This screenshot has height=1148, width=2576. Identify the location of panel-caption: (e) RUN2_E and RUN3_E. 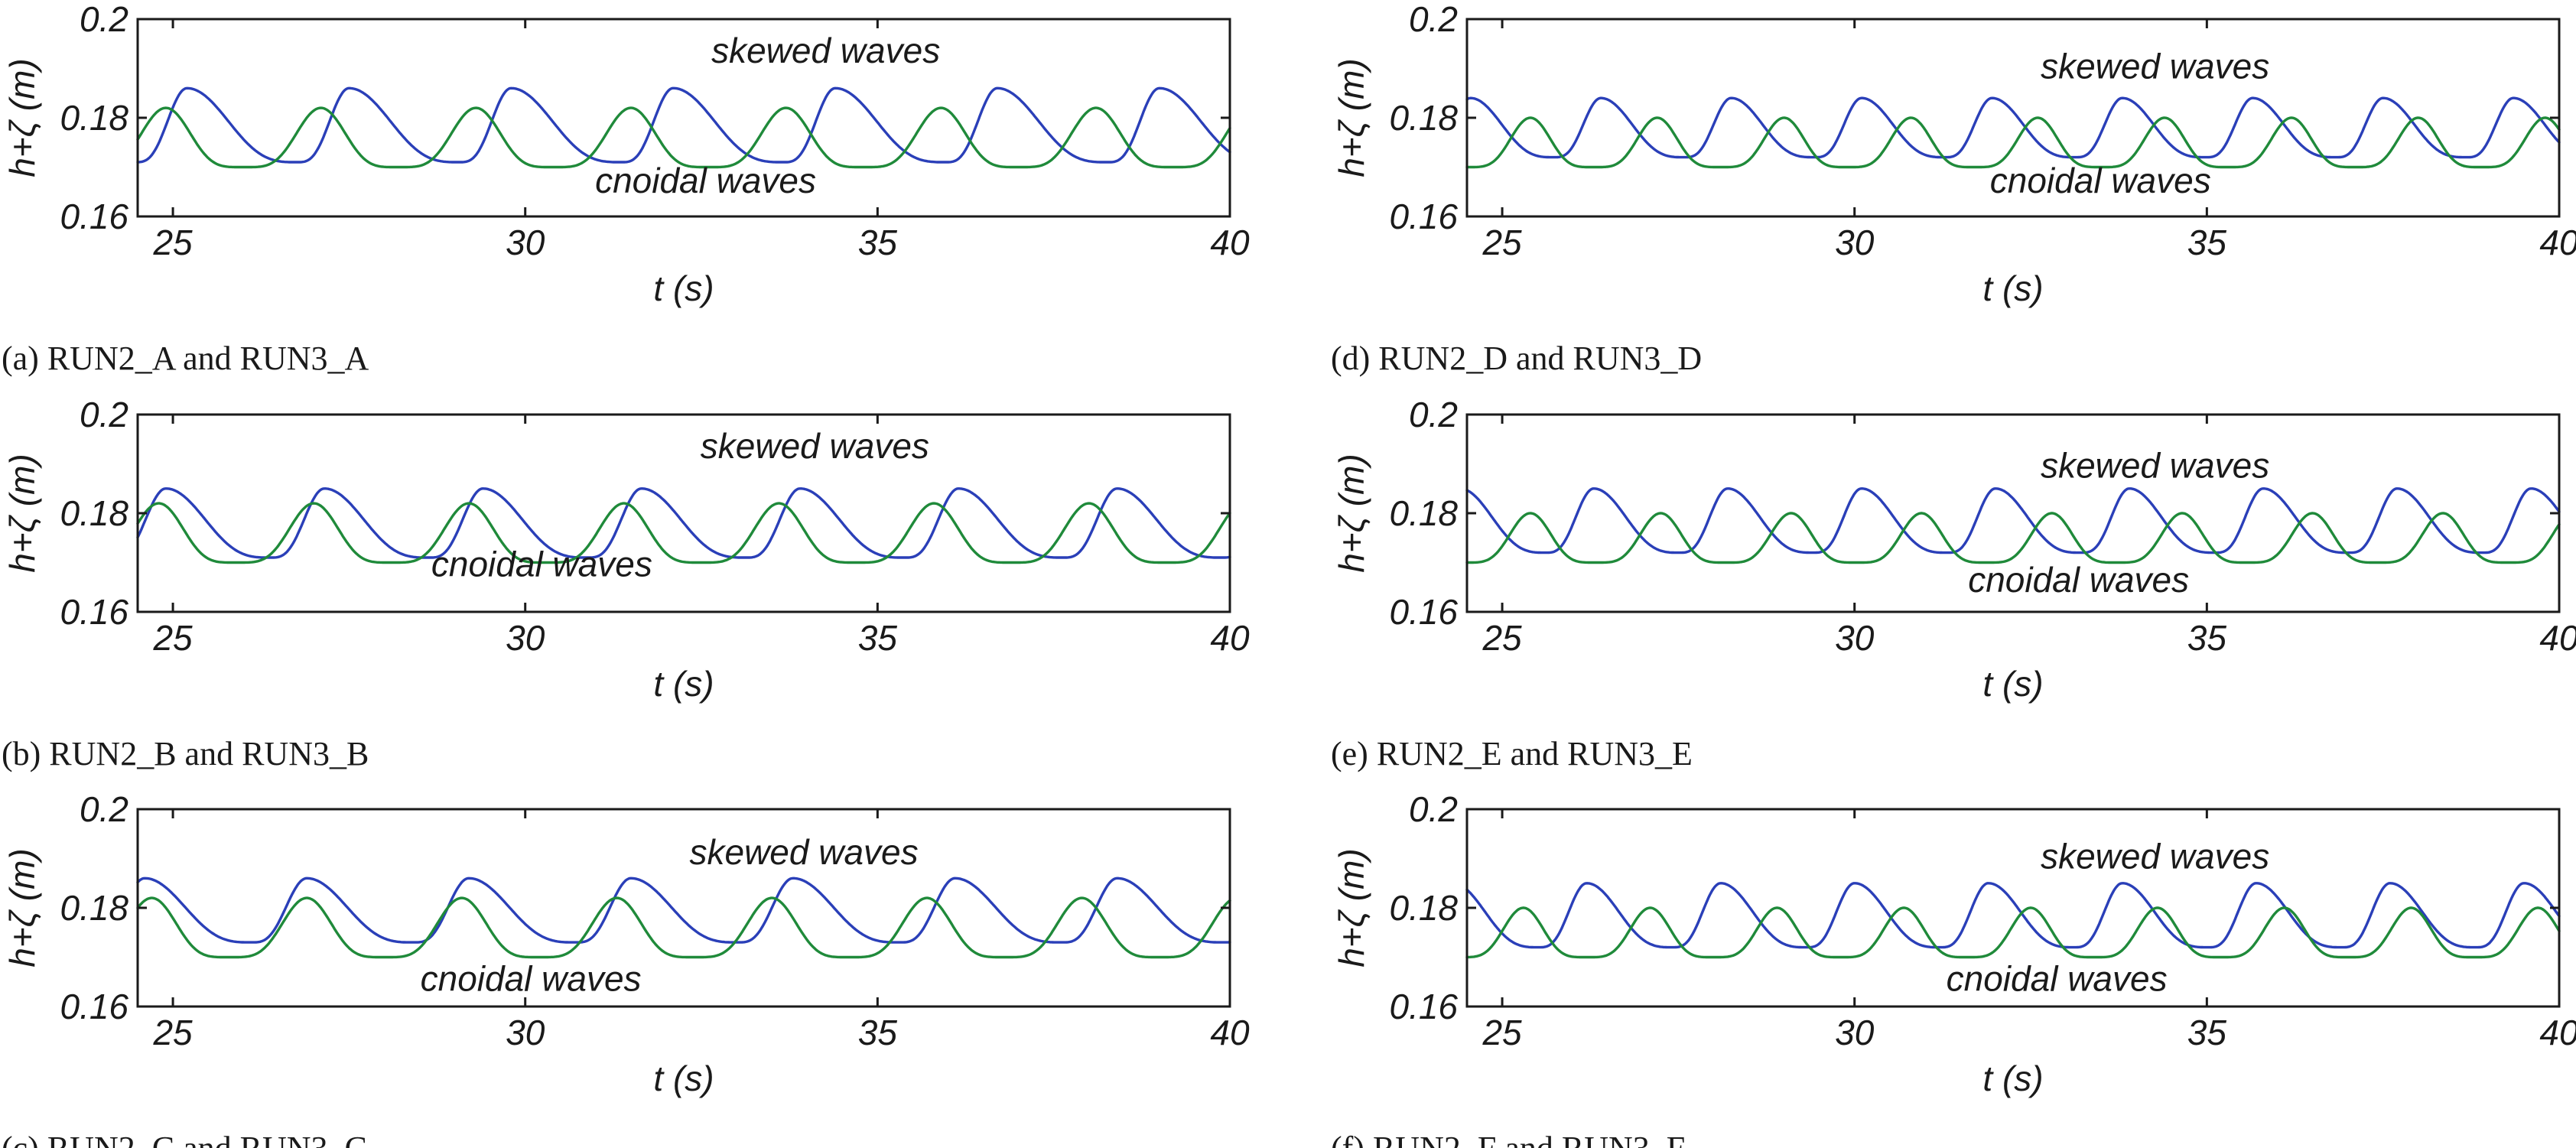
(1512, 753).